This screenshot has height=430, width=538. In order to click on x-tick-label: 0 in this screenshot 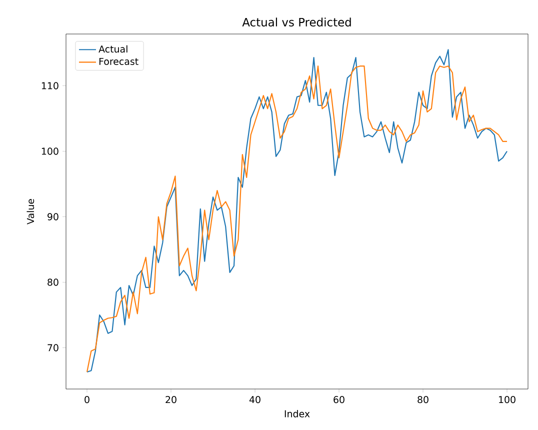, I will do `click(87, 400)`.